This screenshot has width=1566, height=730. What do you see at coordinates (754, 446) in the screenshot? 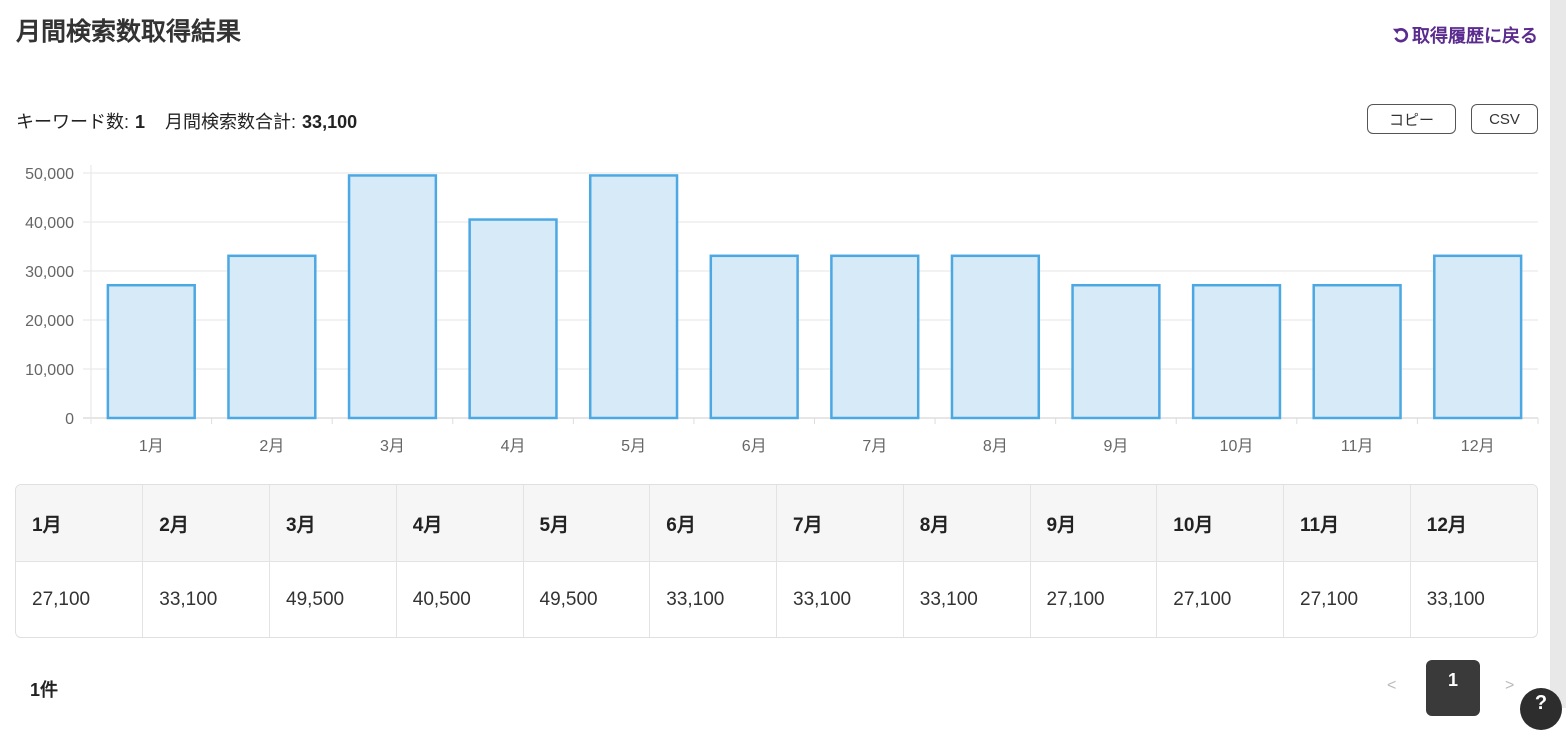
I see `x-tick-label: 6月` at bounding box center [754, 446].